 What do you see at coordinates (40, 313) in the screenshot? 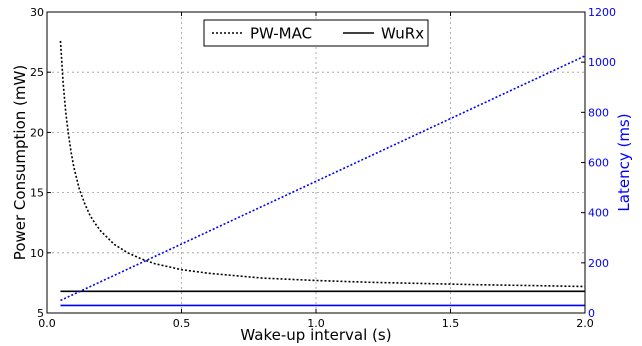
I see `y-tick-label-left: 5` at bounding box center [40, 313].